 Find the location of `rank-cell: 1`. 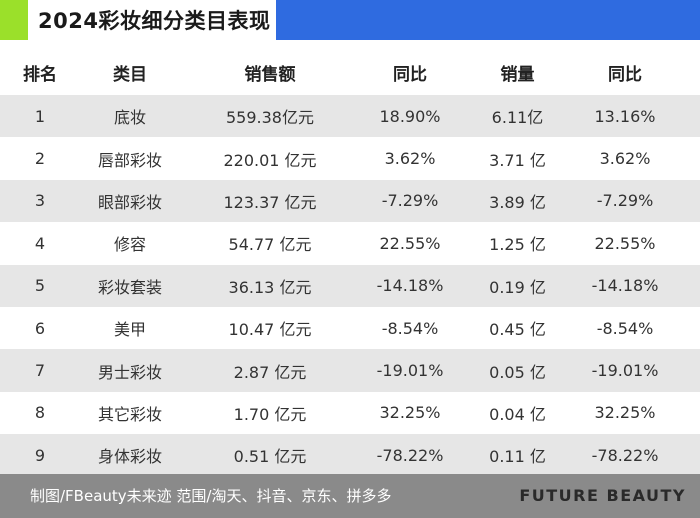

rank-cell: 1 is located at coordinates (40, 116).